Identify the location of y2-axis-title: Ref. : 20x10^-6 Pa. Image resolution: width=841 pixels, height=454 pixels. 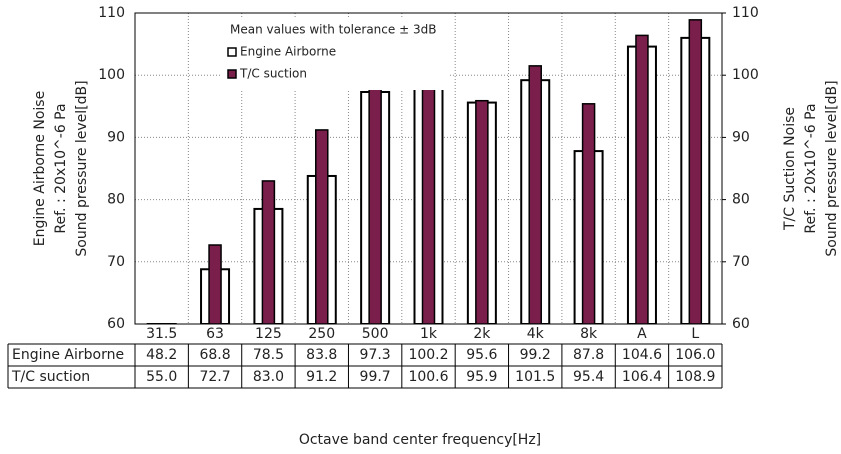
(811, 168).